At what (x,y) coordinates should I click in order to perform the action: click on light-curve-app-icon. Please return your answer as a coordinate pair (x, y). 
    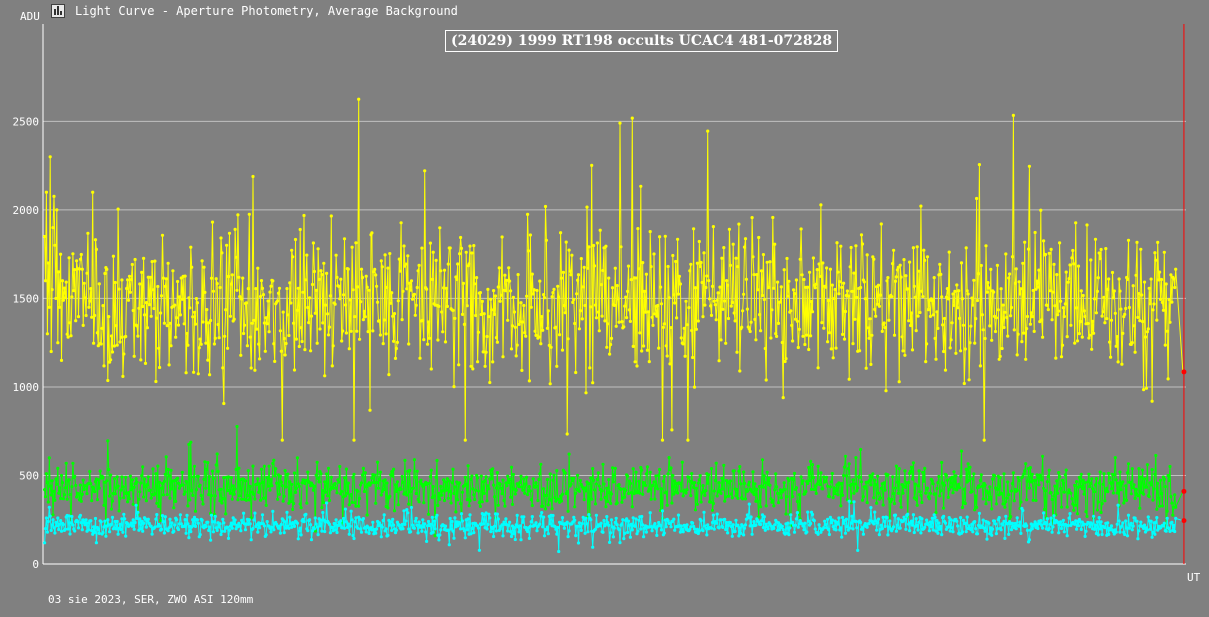
    Looking at the image, I should click on (58, 11).